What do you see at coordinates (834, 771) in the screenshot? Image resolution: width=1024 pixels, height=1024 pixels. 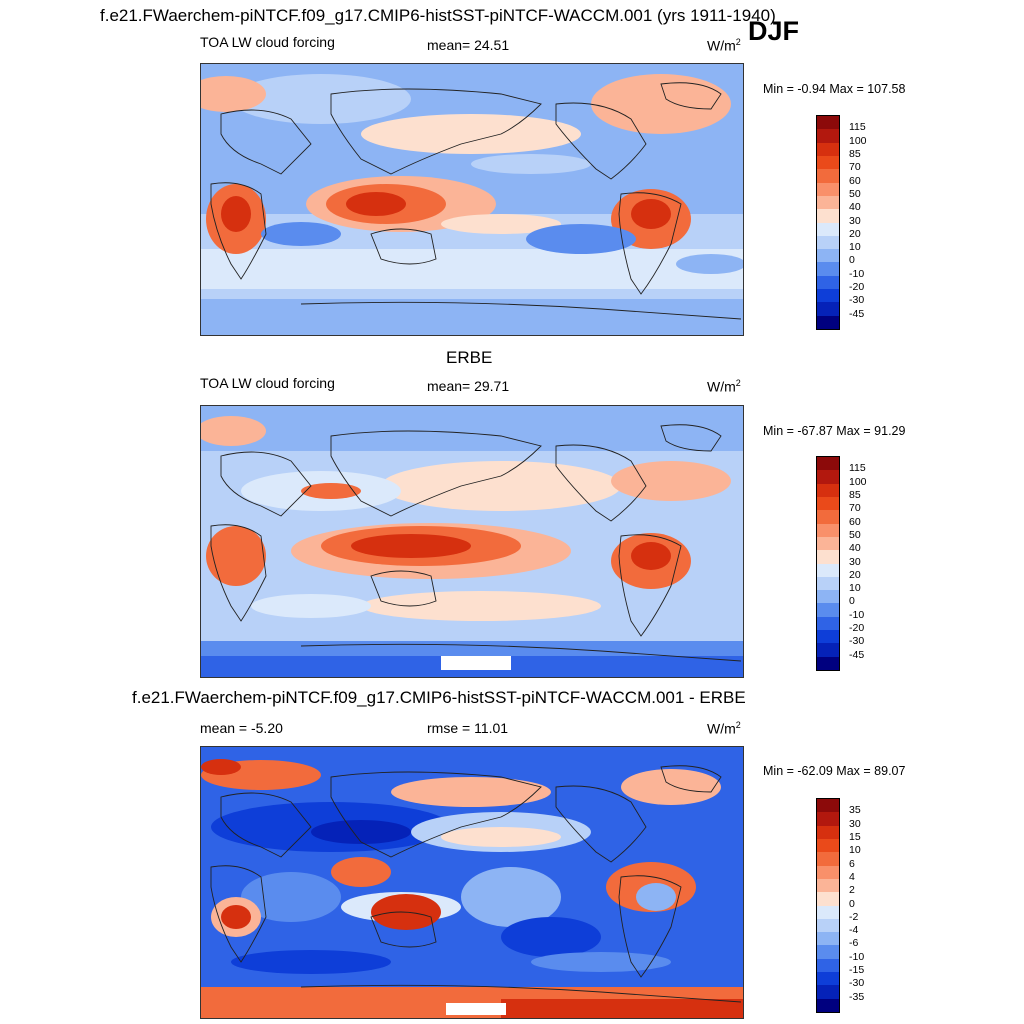 I see `panel3-minmax: Min = -62.09 Max = 89.07` at bounding box center [834, 771].